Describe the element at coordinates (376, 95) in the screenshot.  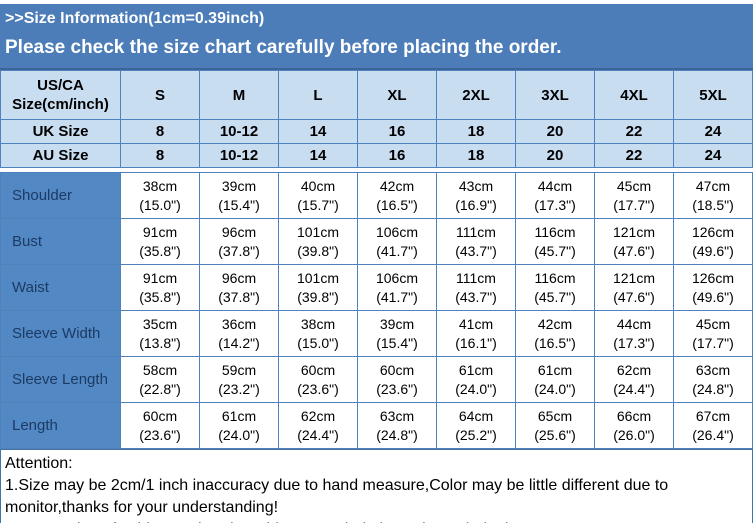
I see `table-header-row: US/CA Size(cm/inch) S M L XL 2XL 3XL 4XL 5XL` at that location.